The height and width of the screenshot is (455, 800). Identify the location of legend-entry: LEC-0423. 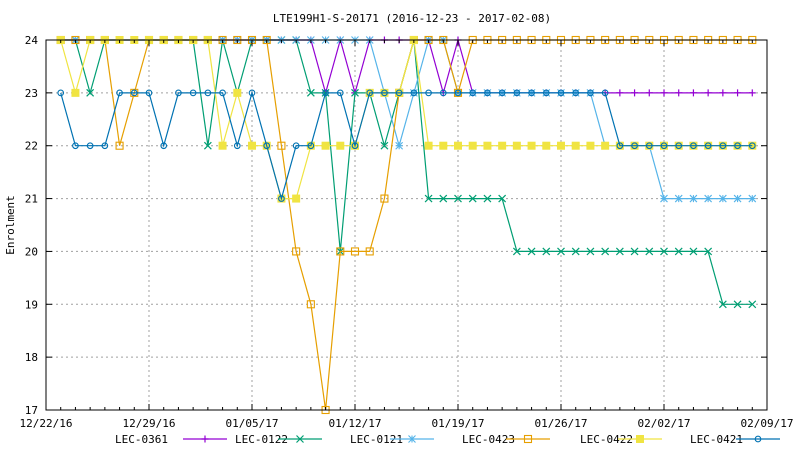
(506, 439).